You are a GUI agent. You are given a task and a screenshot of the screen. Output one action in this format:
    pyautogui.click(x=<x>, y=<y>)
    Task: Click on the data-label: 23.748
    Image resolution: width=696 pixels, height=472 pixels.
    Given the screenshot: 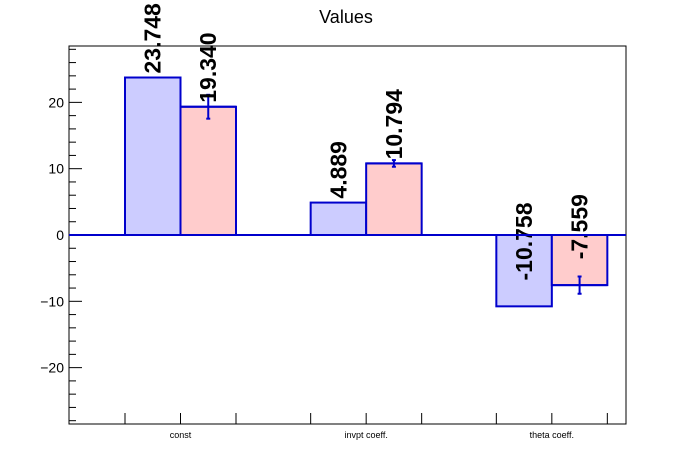 What is the action you would take?
    pyautogui.click(x=153, y=38)
    